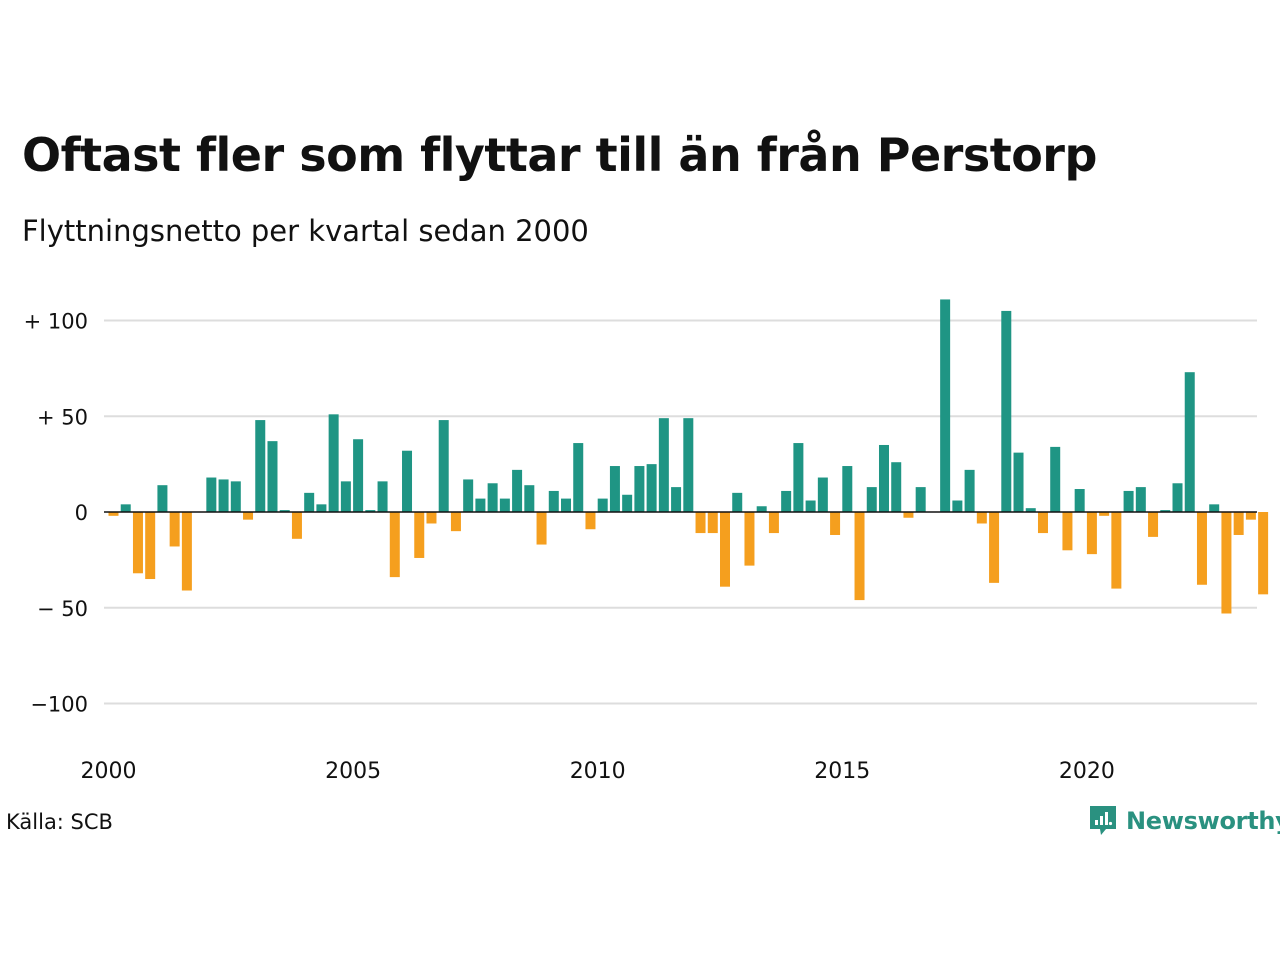 The height and width of the screenshot is (960, 1280). I want to click on bar-2014-k3, so click(822, 494).